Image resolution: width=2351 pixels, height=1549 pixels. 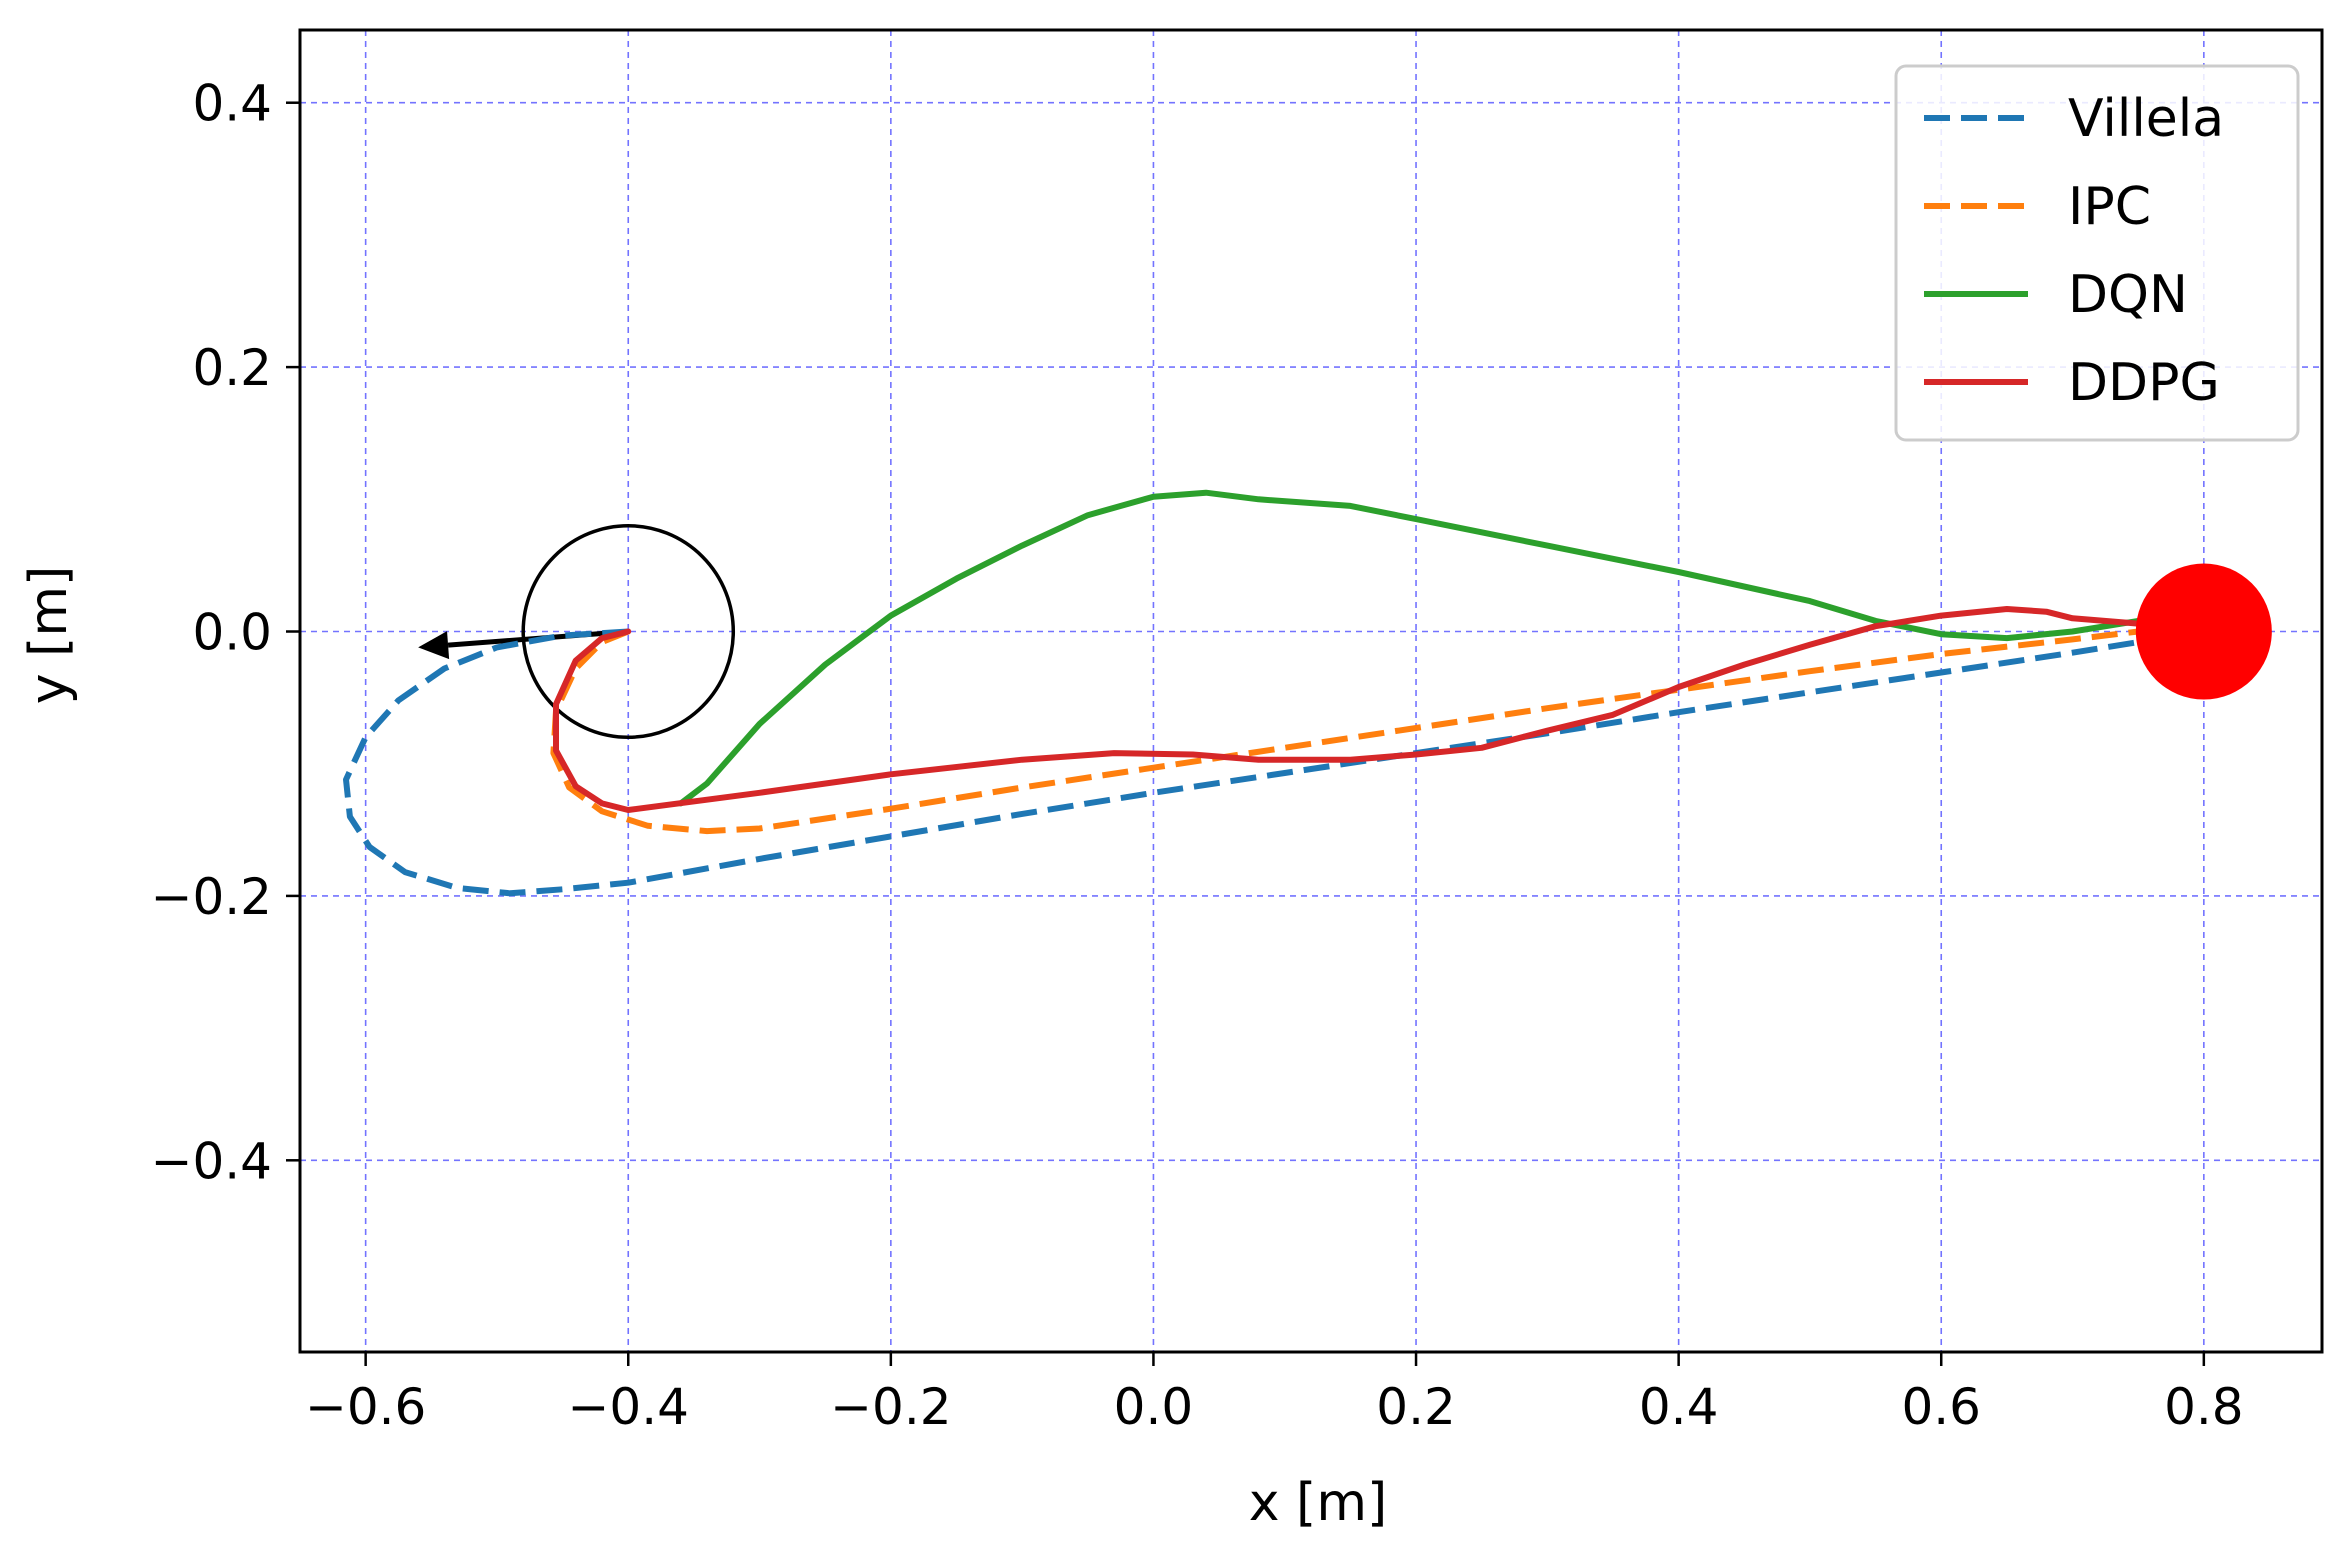 What do you see at coordinates (2109, 207) in the screenshot?
I see `legend-label: IPC` at bounding box center [2109, 207].